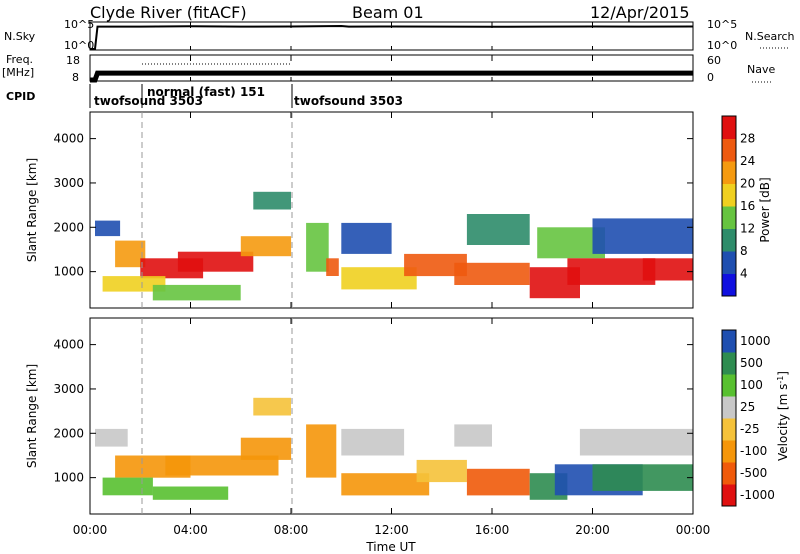 The height and width of the screenshot is (554, 800). I want to click on nsearch-label: N.Search, so click(770, 36).